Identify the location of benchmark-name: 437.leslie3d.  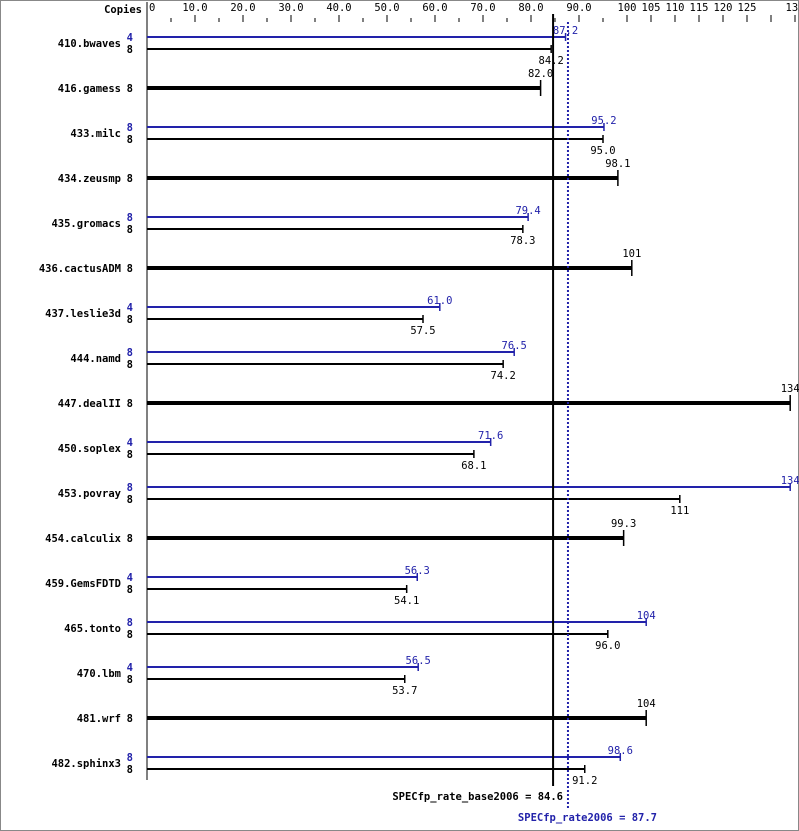
(83, 314).